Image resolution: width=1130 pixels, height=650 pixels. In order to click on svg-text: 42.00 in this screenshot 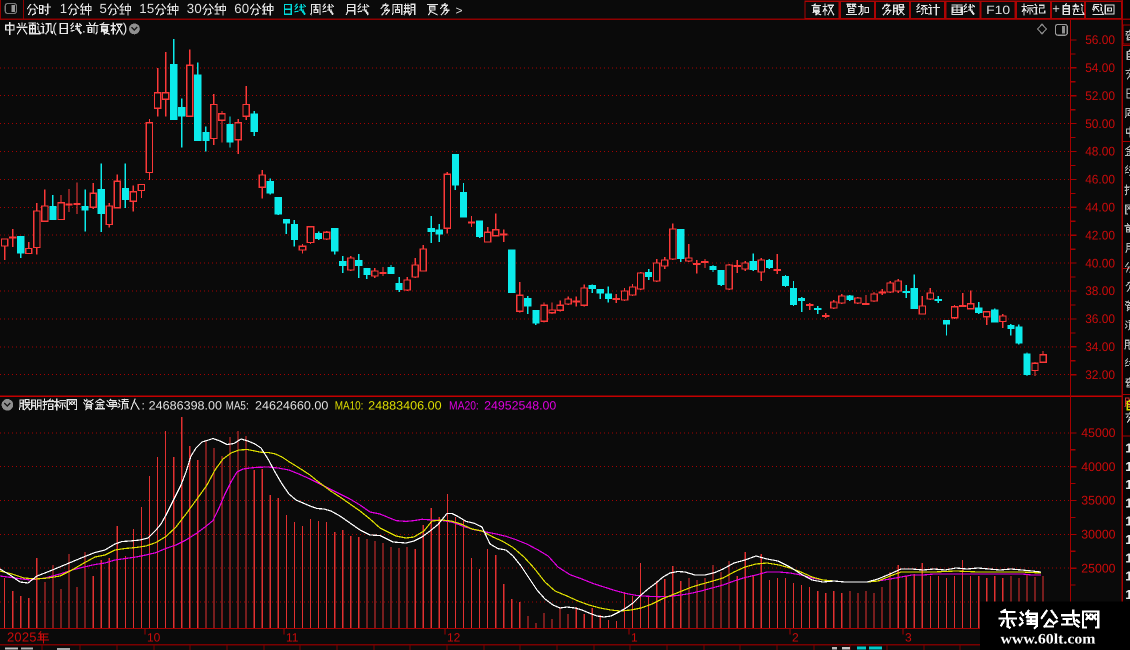, I will do `click(1100, 235)`.